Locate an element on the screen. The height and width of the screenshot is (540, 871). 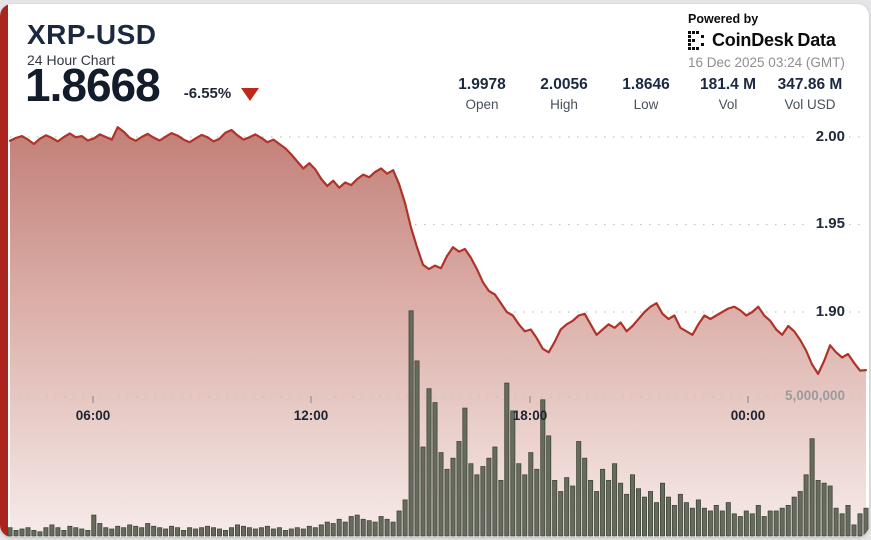
stat-volume-value: 181.4 M is located at coordinates (727, 84).